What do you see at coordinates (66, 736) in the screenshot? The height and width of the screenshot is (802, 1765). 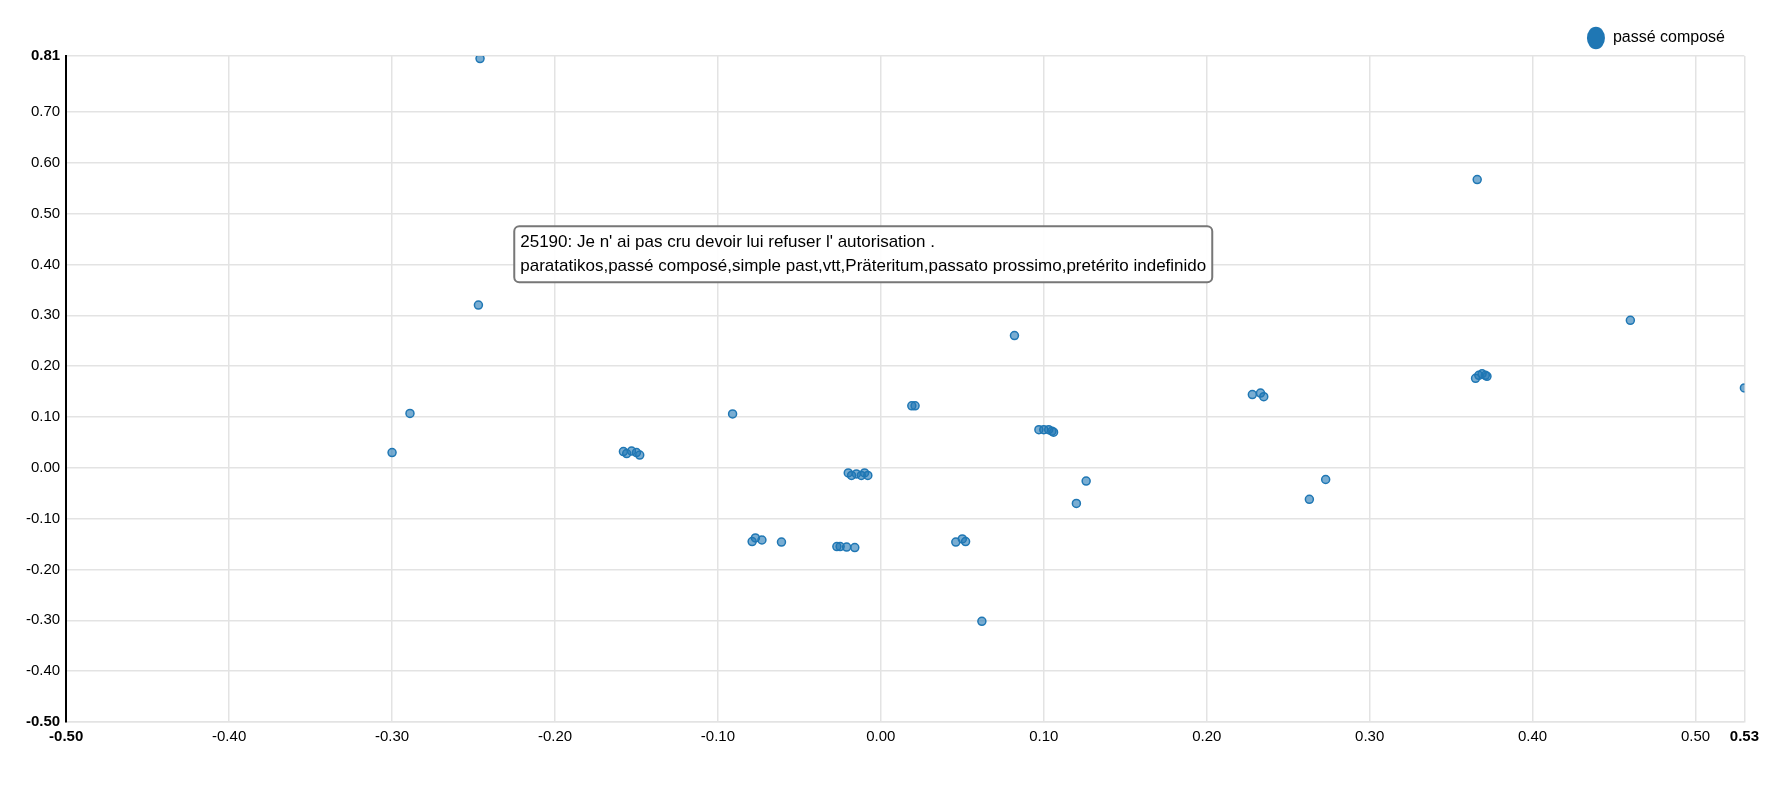 I see `x-tick-label: -0.50` at bounding box center [66, 736].